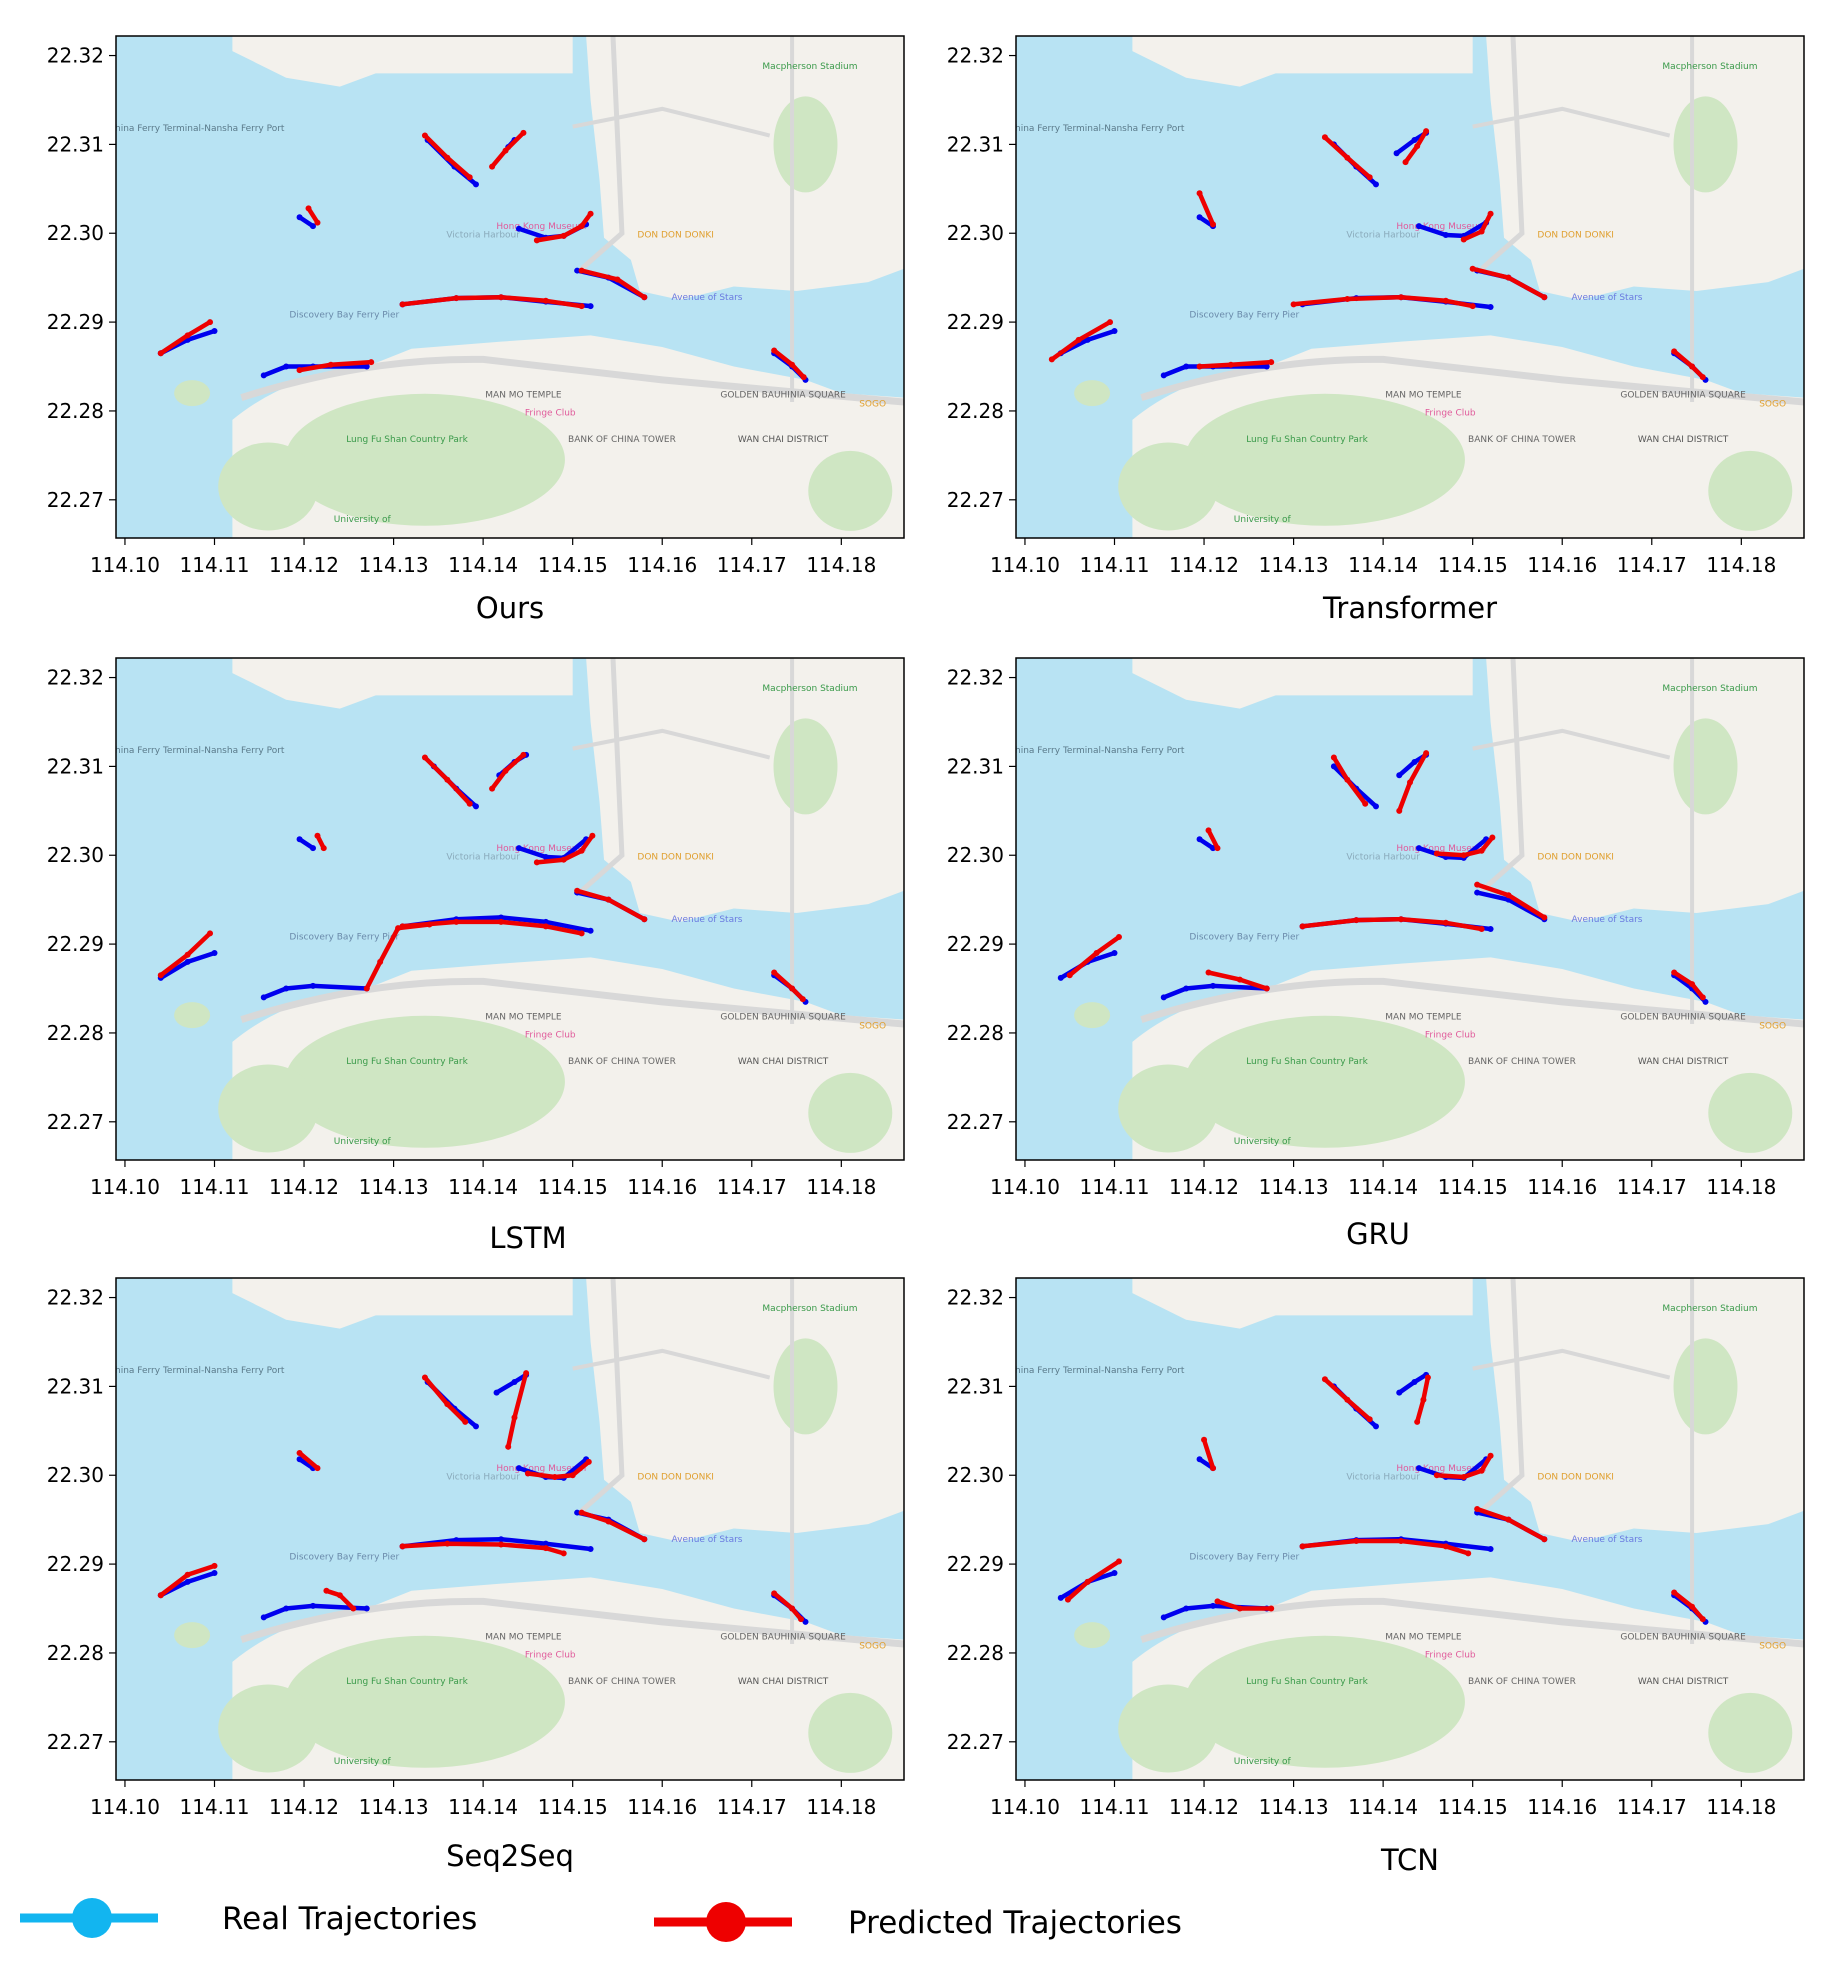 The width and height of the screenshot is (1845, 1986). What do you see at coordinates (975, 500) in the screenshot?
I see `y-tick-label: 22.27` at bounding box center [975, 500].